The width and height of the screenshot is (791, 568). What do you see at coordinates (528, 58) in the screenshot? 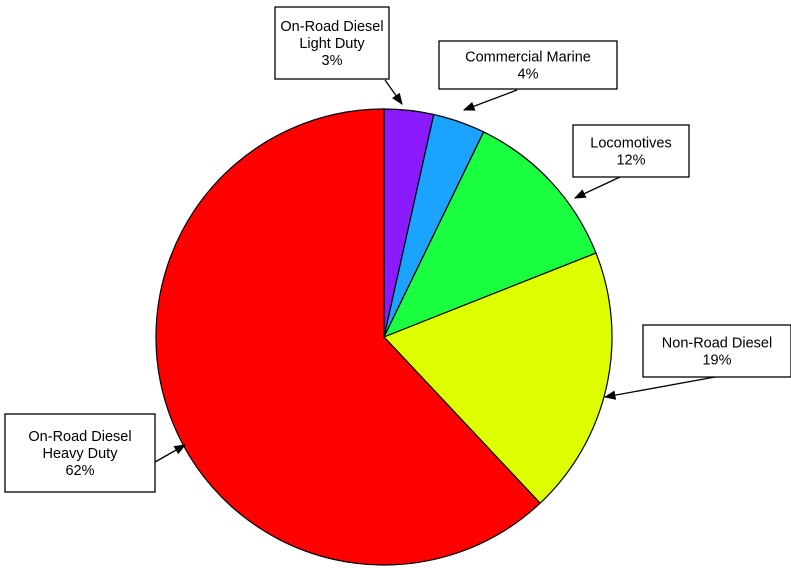
I see `callout-text: Commercial Marine` at bounding box center [528, 58].